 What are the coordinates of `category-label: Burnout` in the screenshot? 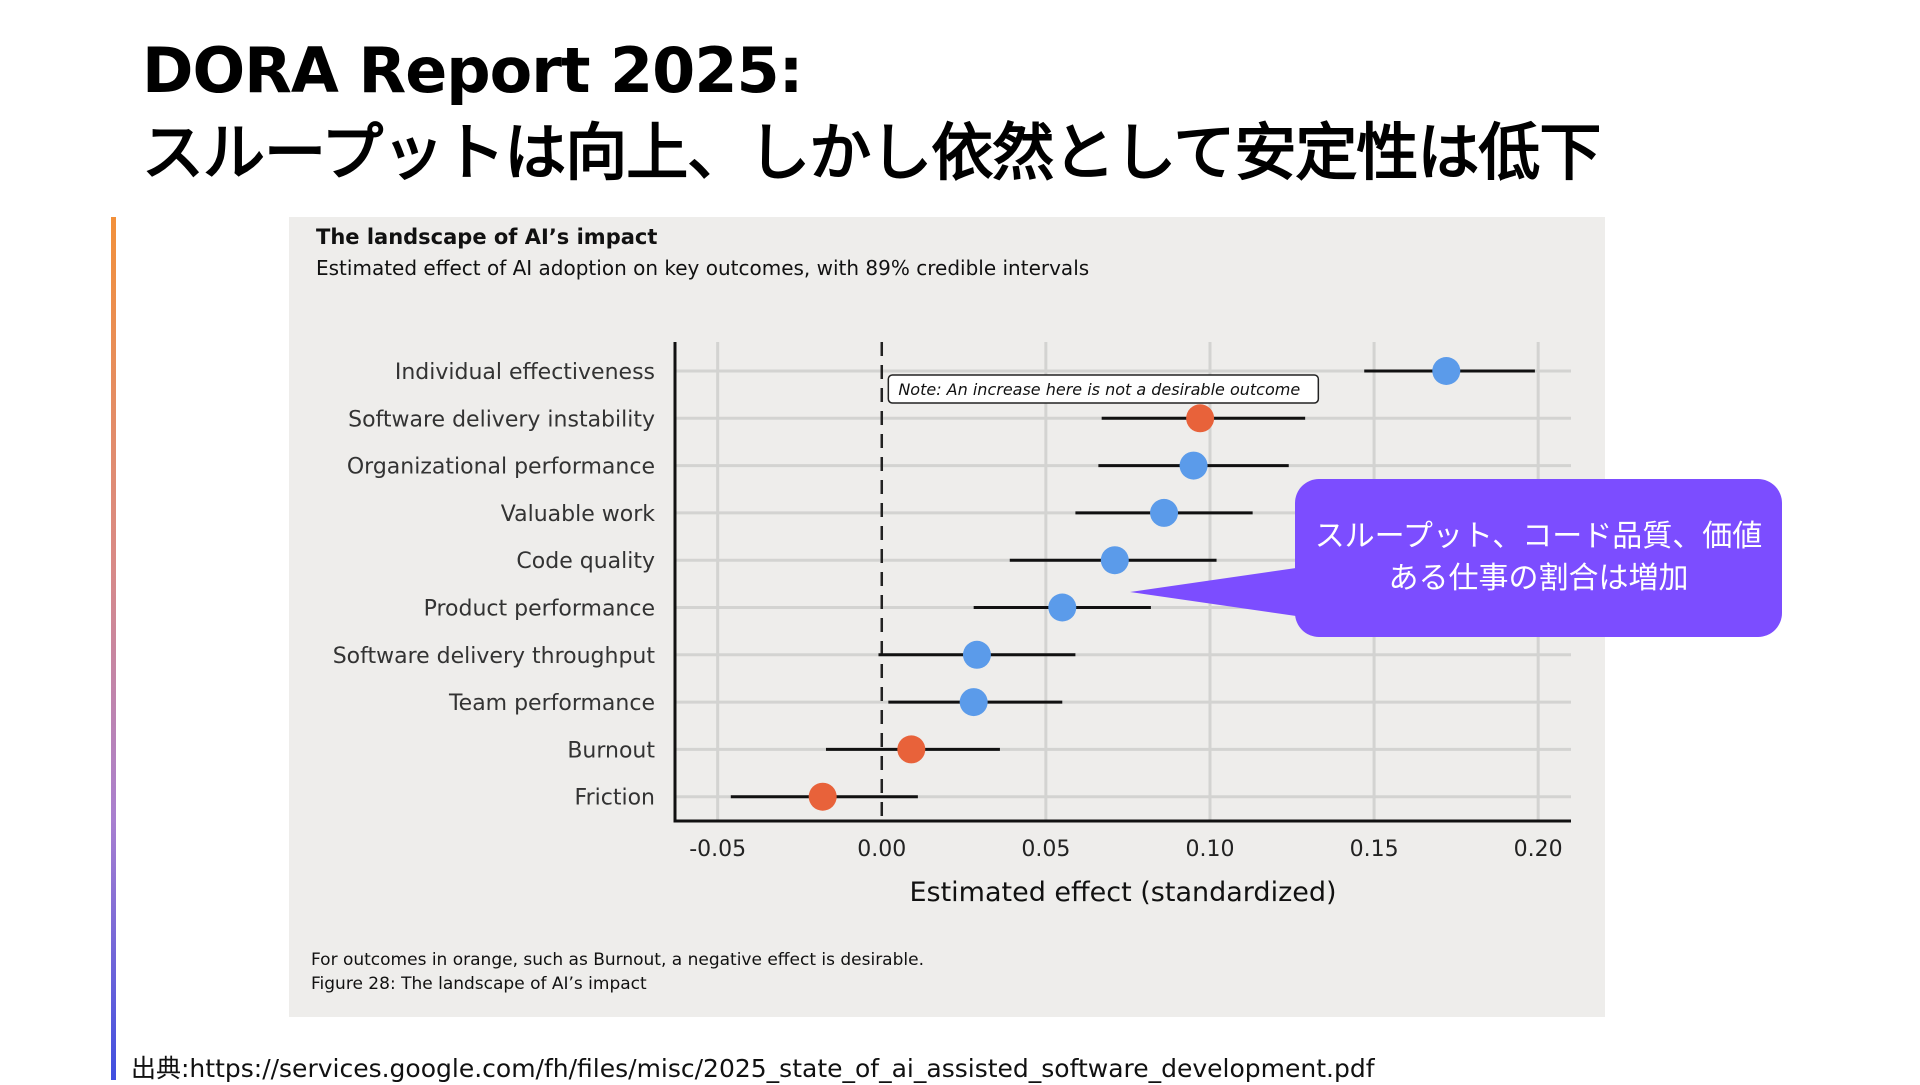 It's located at (611, 750).